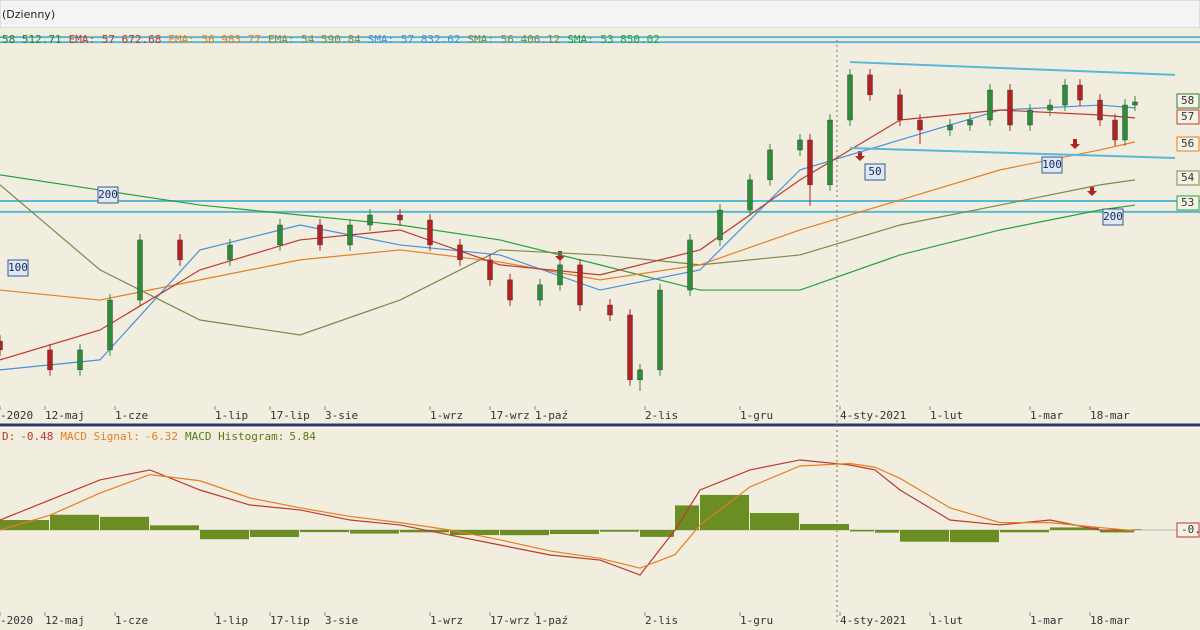 Image resolution: width=1200 pixels, height=630 pixels. Describe the element at coordinates (341, 415) in the screenshot. I see `x-tick-label: 3-sie` at that location.